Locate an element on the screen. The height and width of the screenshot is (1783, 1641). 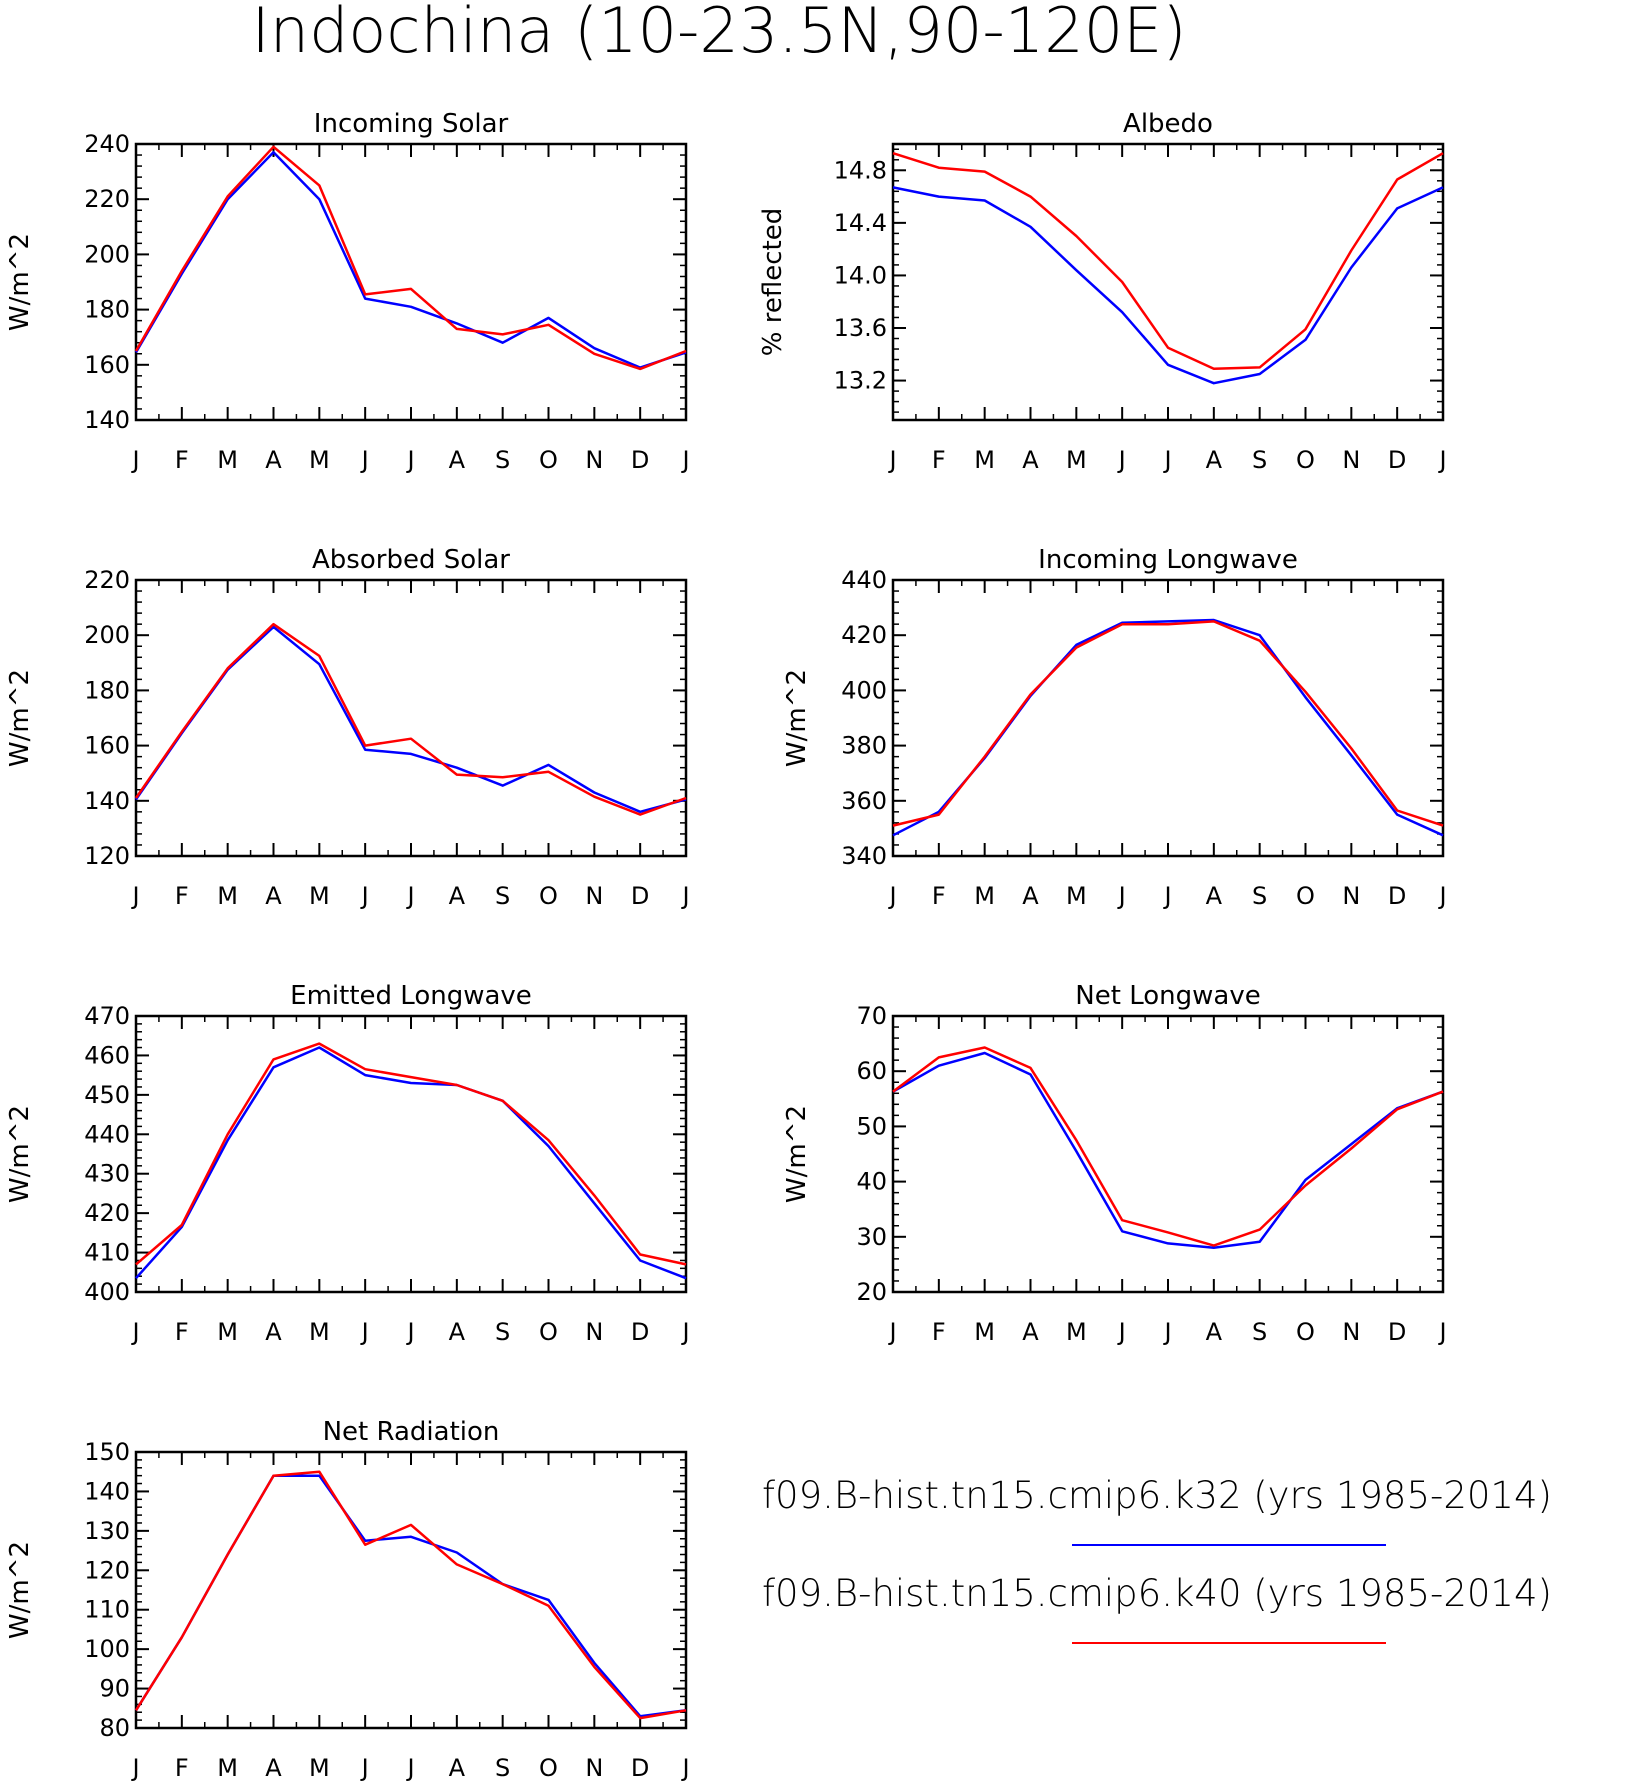
y-tick-label: 30 is located at coordinates (871, 1237).